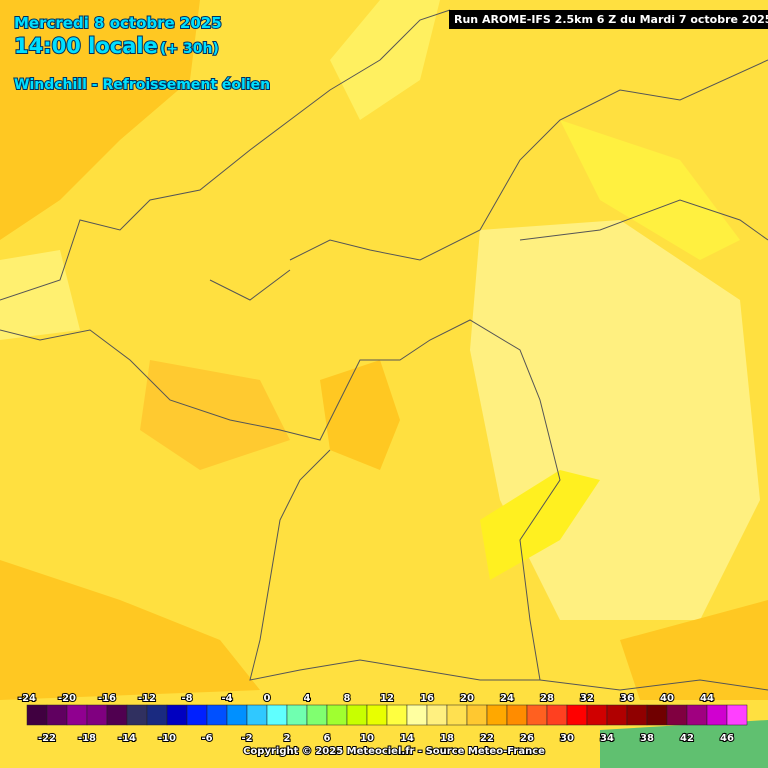 This screenshot has width=768, height=768. Describe the element at coordinates (47, 738) in the screenshot. I see `legend-label: -22` at that location.